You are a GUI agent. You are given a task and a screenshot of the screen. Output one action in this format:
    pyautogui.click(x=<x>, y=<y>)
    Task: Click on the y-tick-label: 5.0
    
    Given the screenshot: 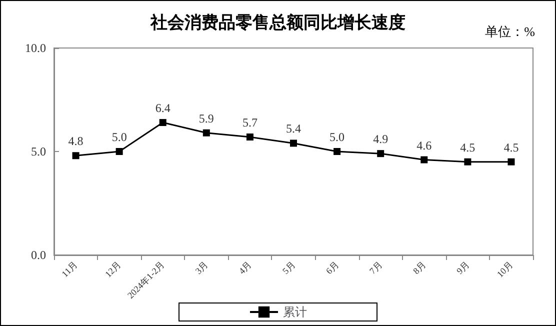 What is the action you would take?
    pyautogui.click(x=38, y=151)
    